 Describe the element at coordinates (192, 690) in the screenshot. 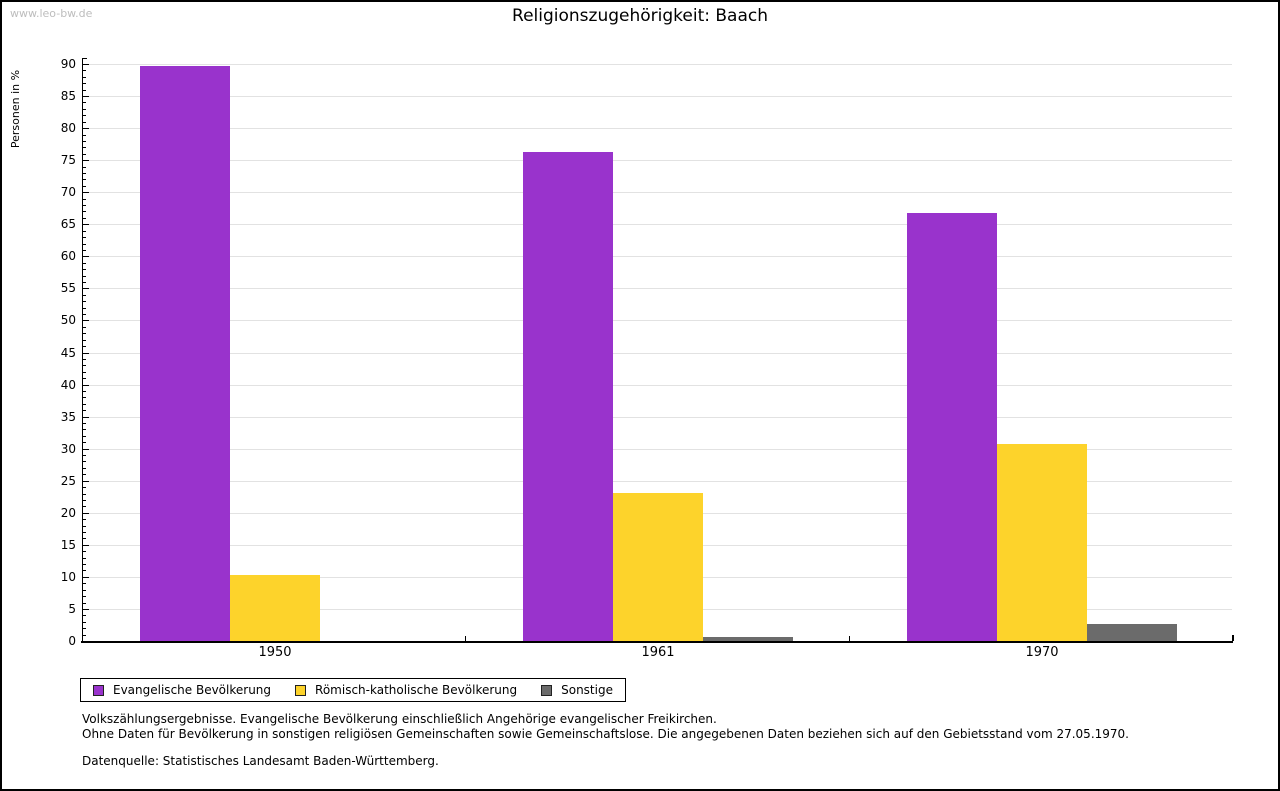

I see `legend-label: Evangelische Bevölkerung` at that location.